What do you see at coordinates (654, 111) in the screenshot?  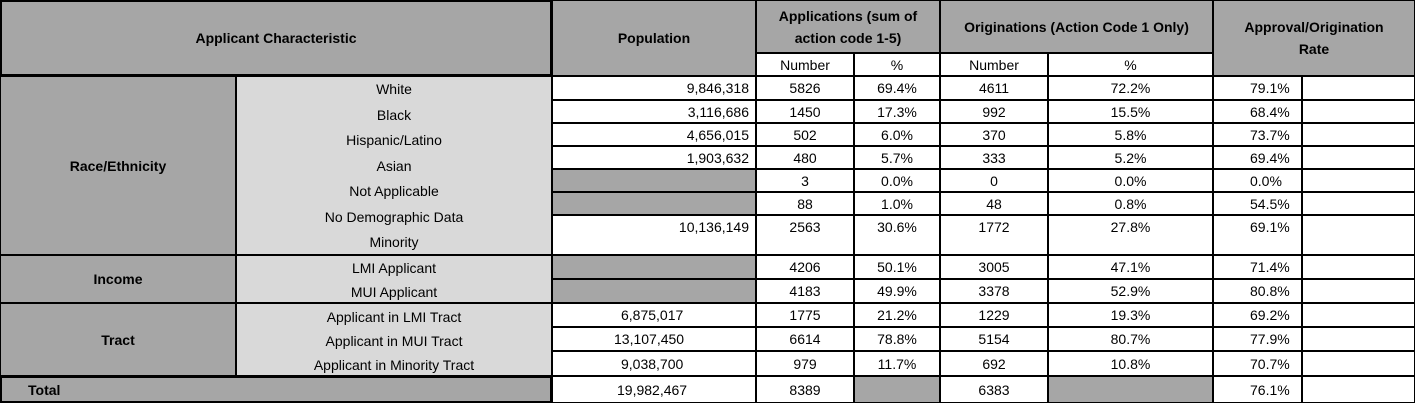 I see `population-cell: 3,116,686` at bounding box center [654, 111].